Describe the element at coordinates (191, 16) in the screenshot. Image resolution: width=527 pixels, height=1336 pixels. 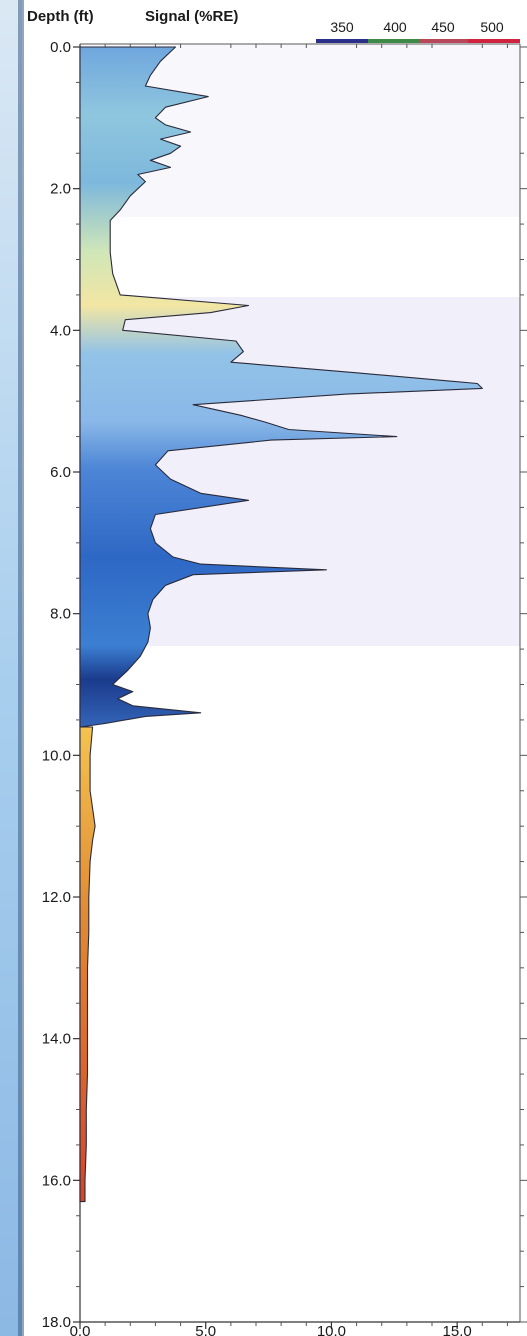
I see `signal-header: Signal (%RE)` at that location.